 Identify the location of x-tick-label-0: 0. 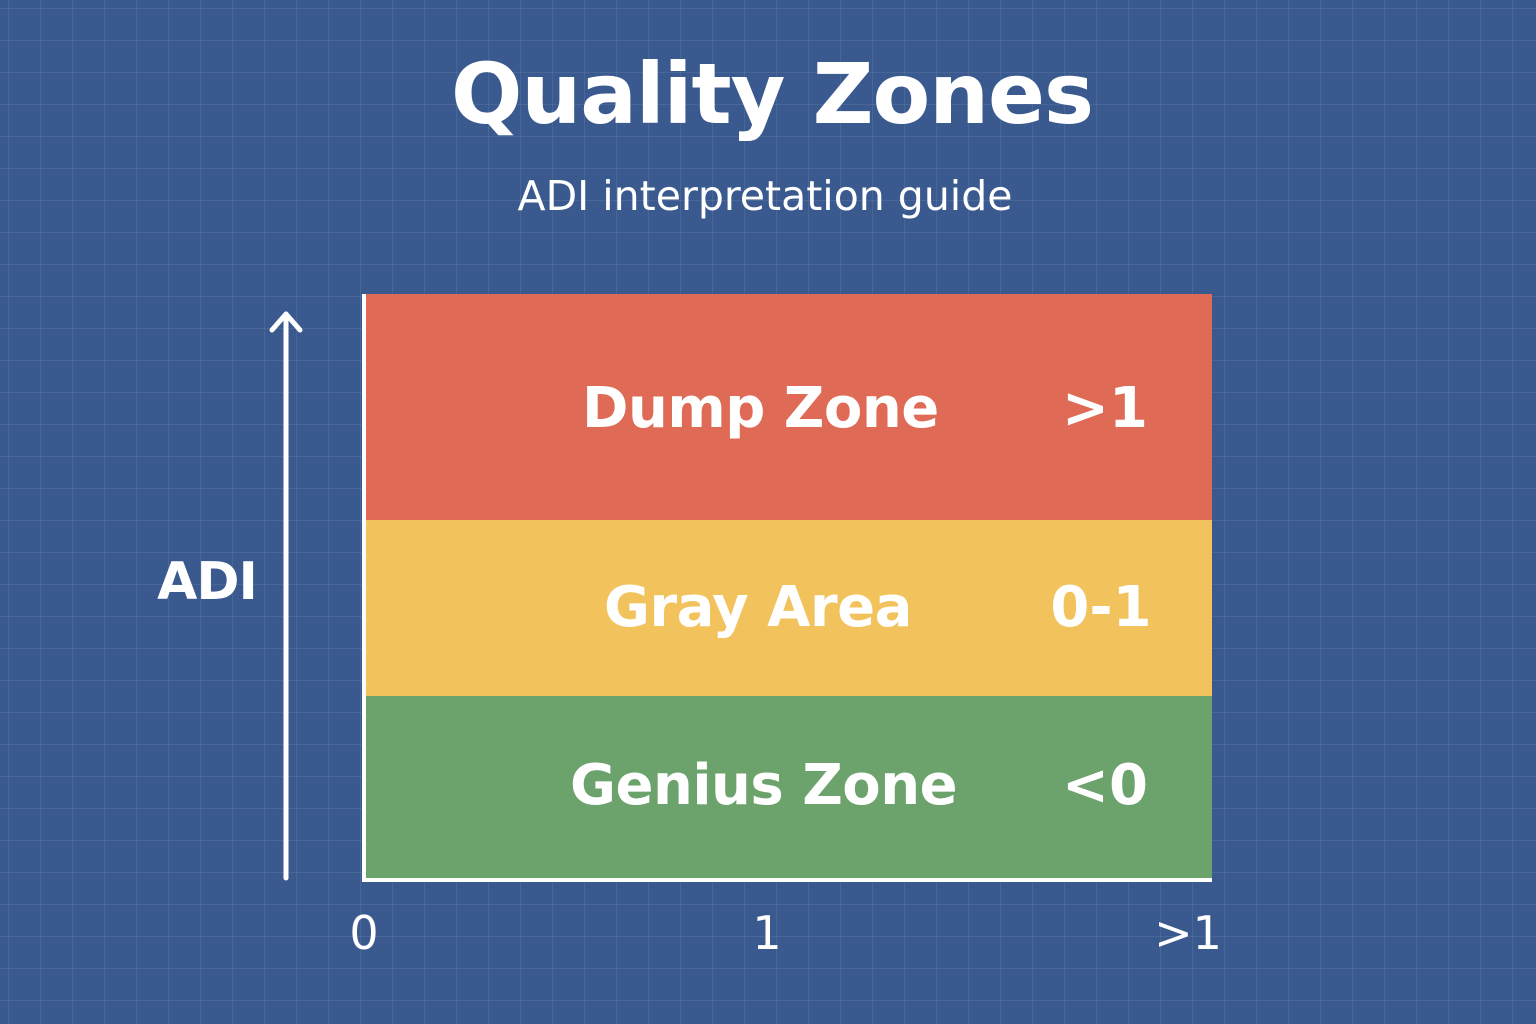
(364, 933).